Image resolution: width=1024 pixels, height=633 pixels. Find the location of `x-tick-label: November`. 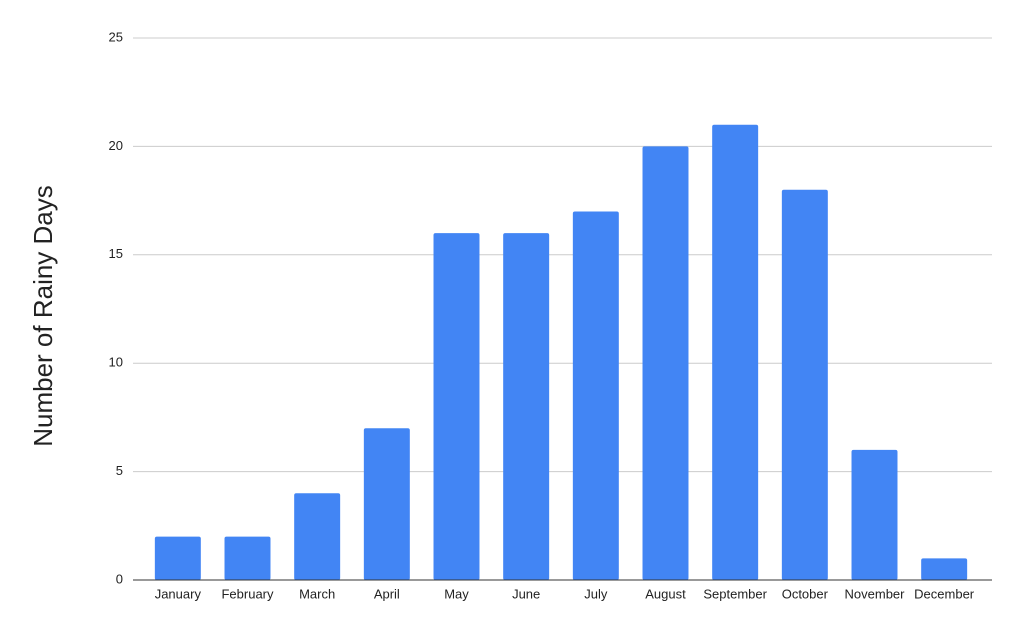

x-tick-label: November is located at coordinates (875, 593).